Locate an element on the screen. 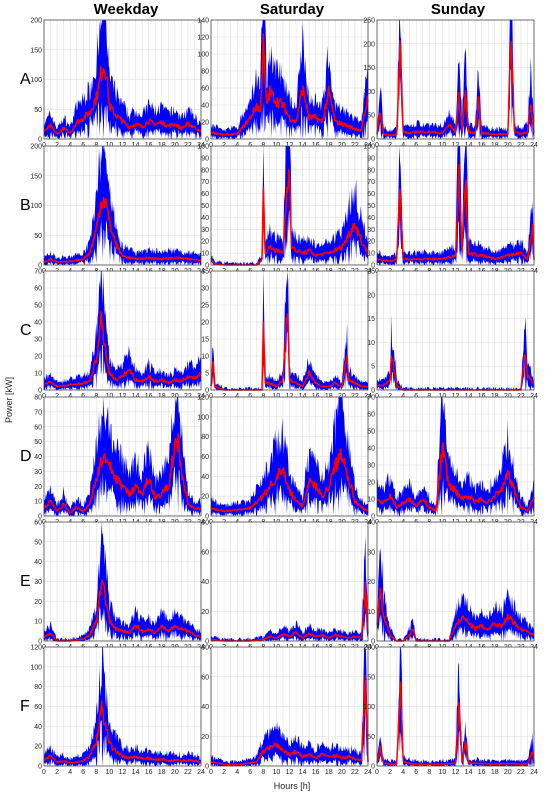  x-tick-label: 14 is located at coordinates (303, 396).